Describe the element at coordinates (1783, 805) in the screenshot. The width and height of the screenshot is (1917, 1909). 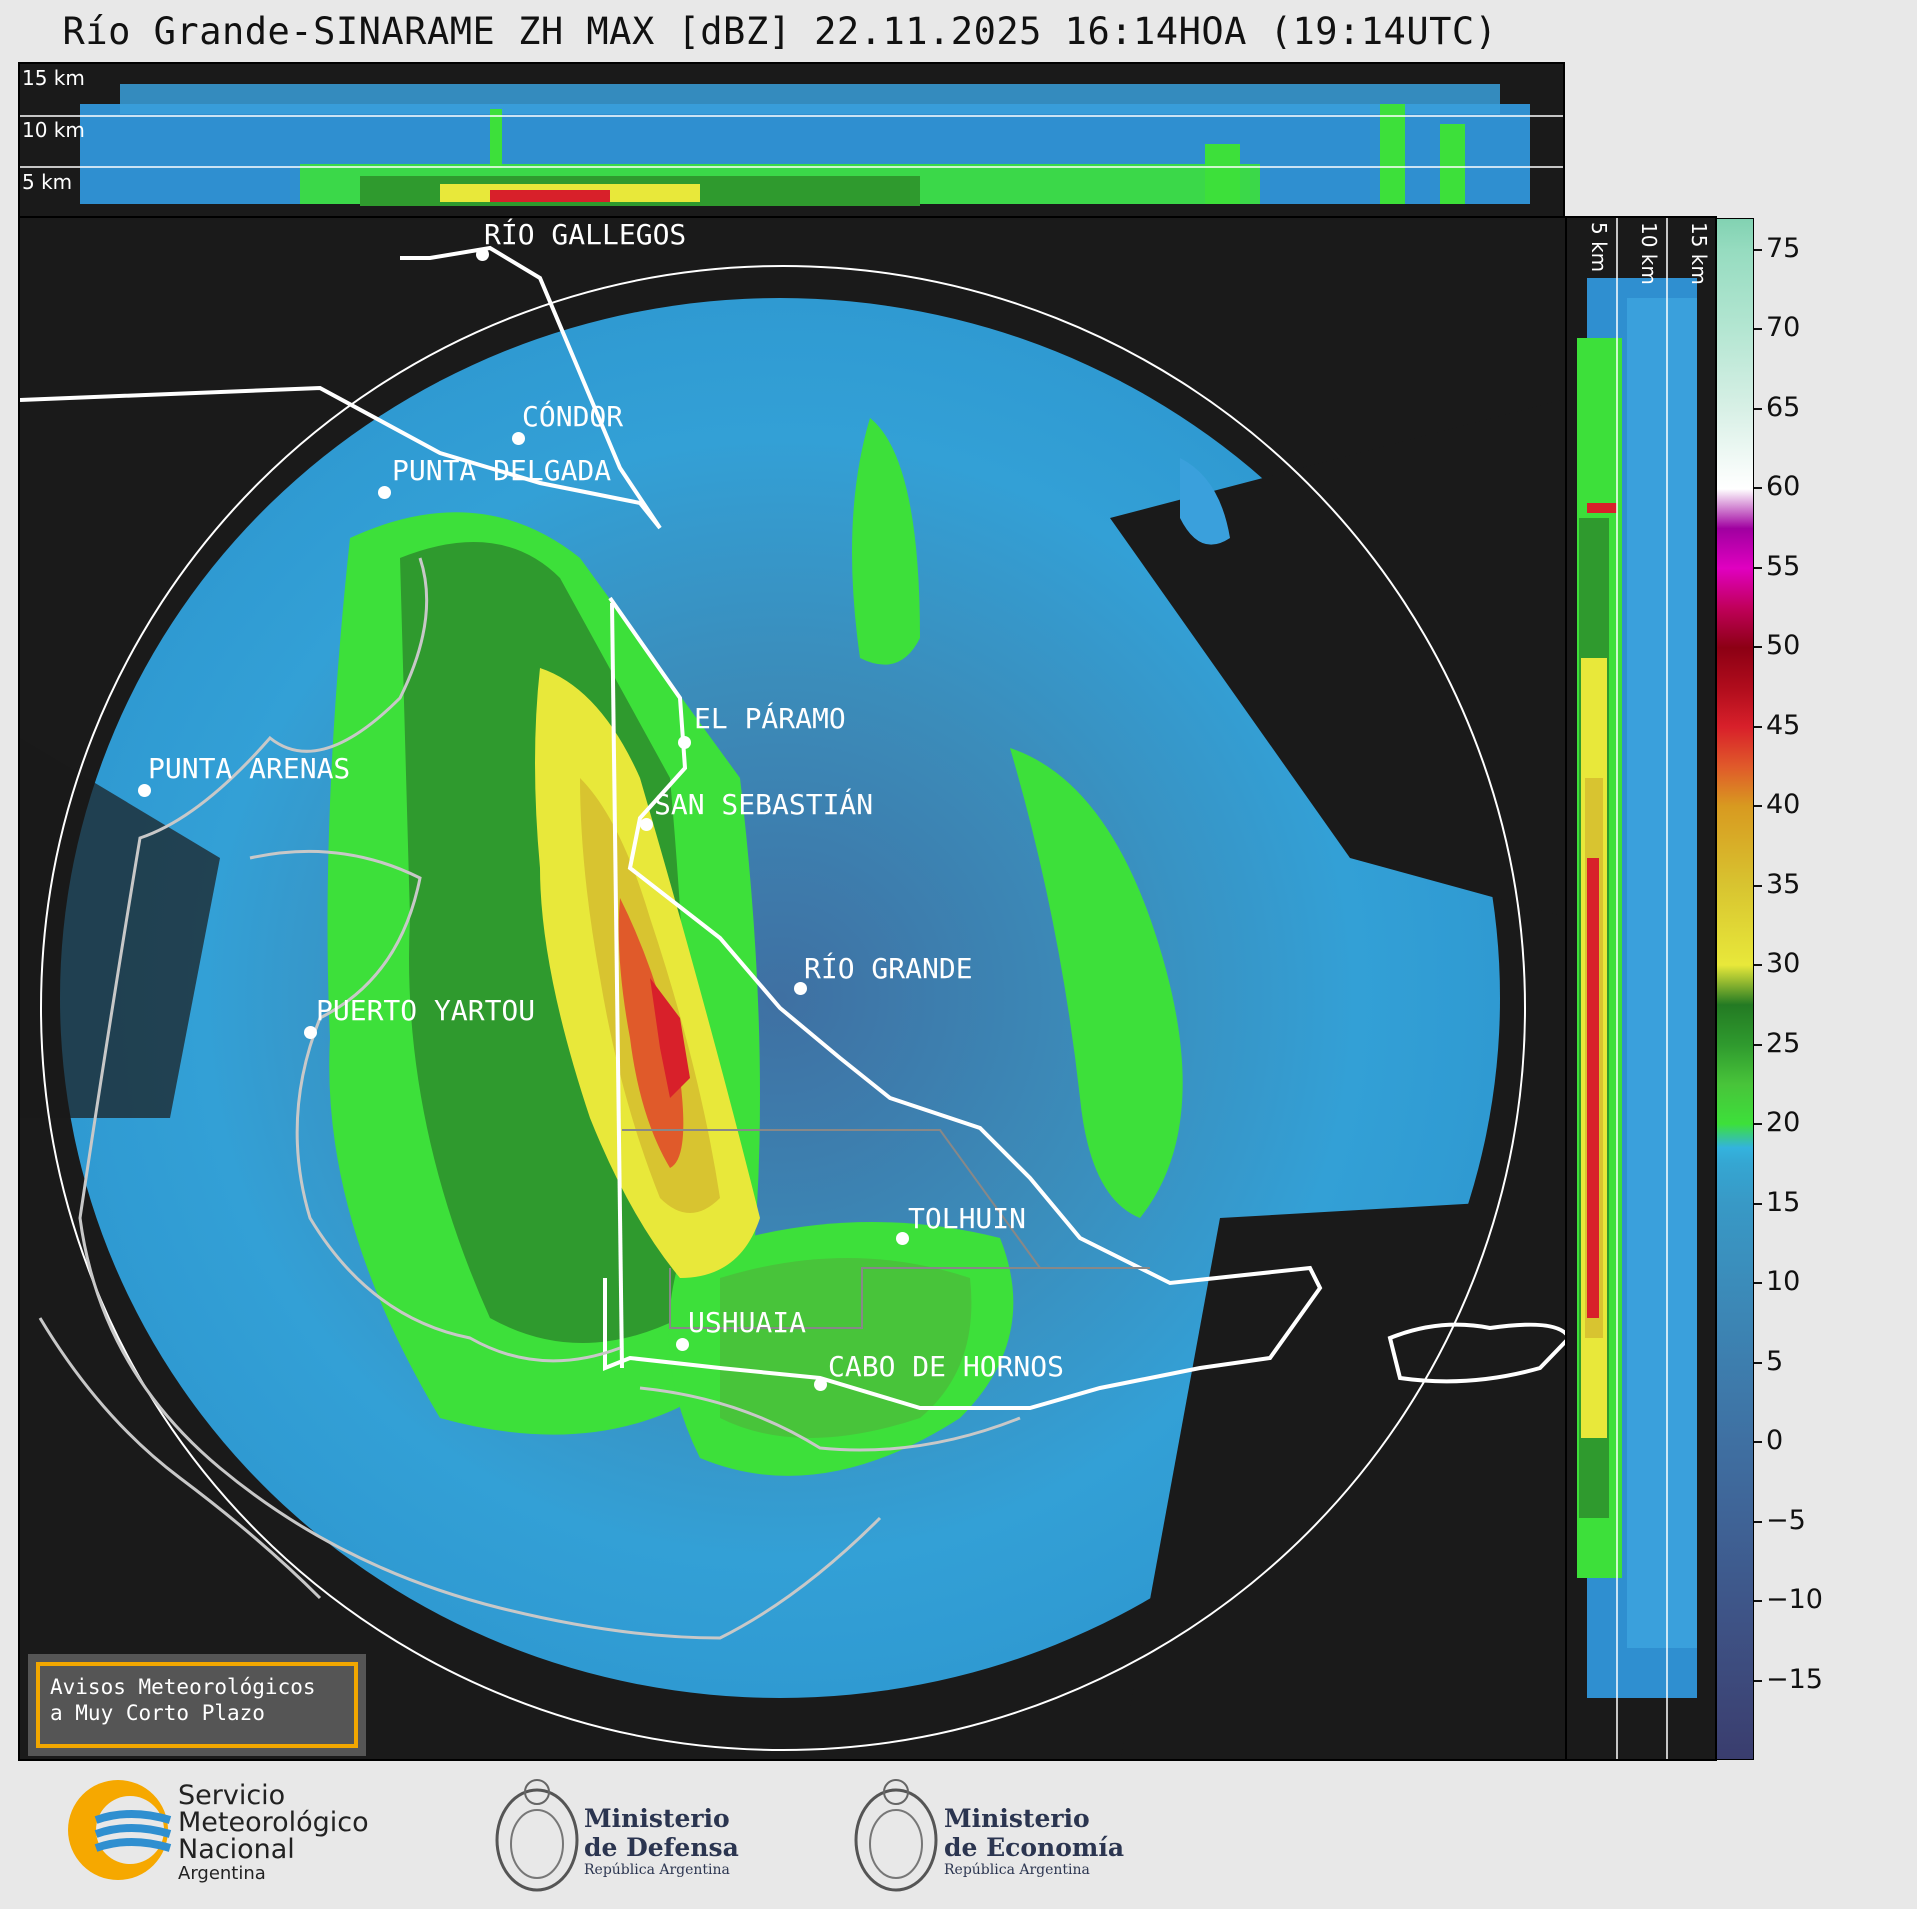
I see `colorbar-tick-label: 40` at that location.